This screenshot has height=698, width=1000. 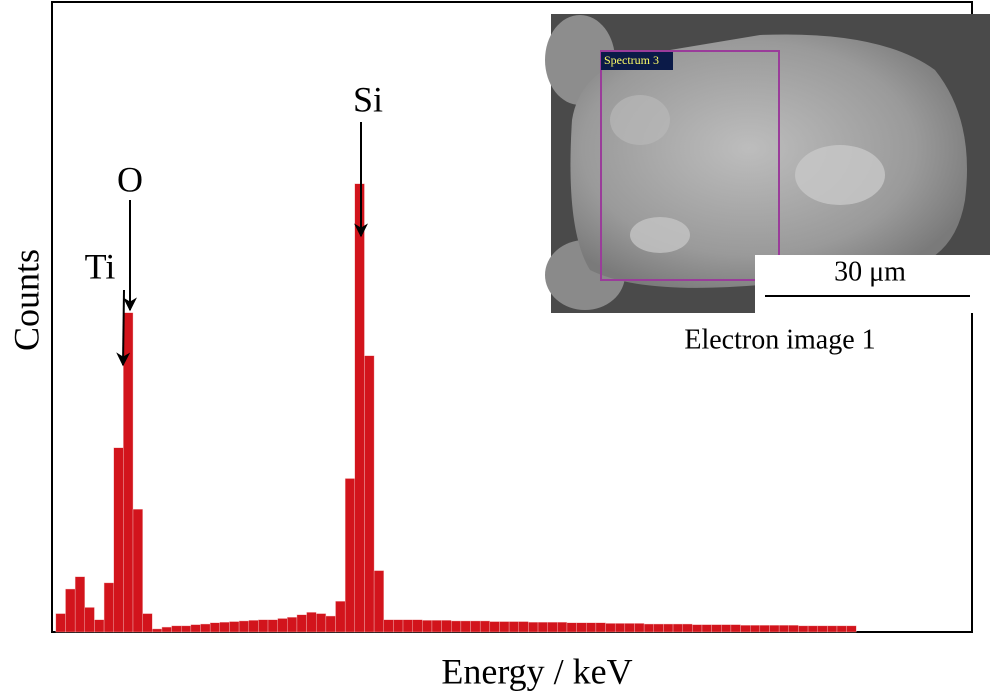 What do you see at coordinates (536, 671) in the screenshot?
I see `x-axis-label: Energy / keV` at bounding box center [536, 671].